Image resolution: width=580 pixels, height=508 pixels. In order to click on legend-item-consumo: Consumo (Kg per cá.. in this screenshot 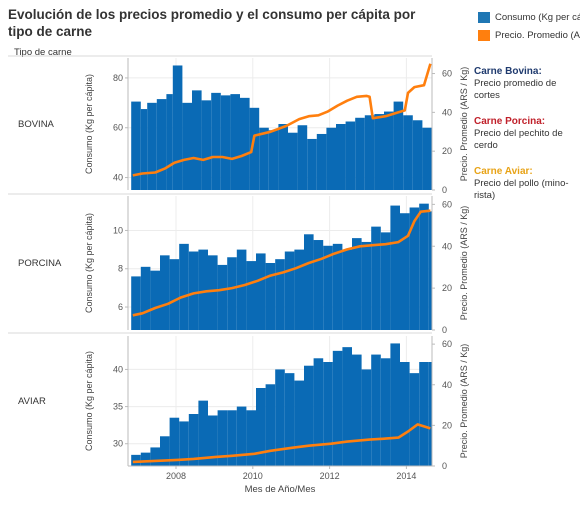, I will do `click(529, 17)`.